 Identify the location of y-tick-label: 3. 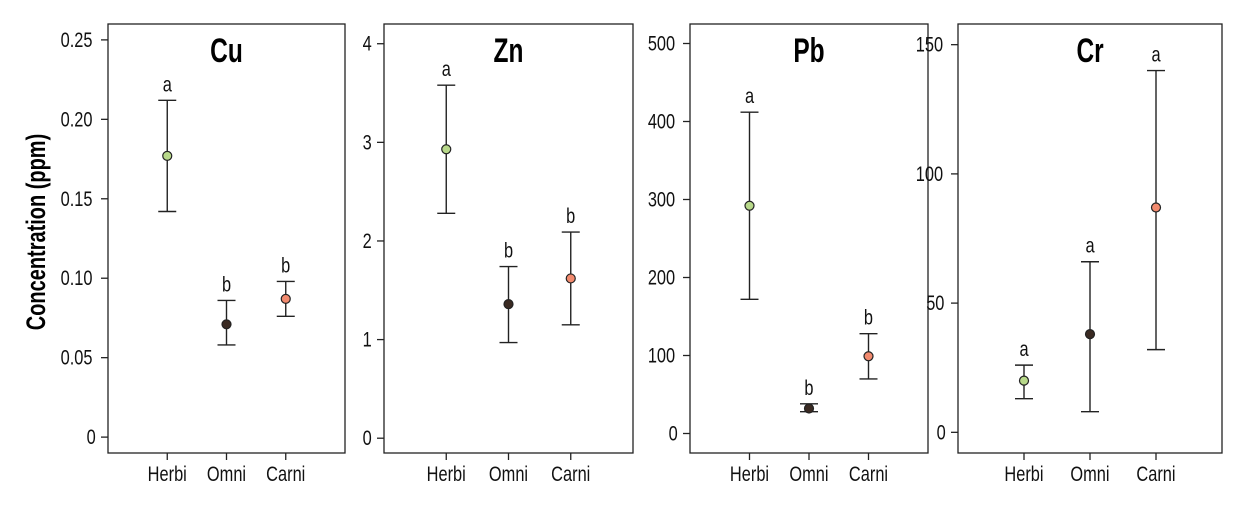
(367, 141).